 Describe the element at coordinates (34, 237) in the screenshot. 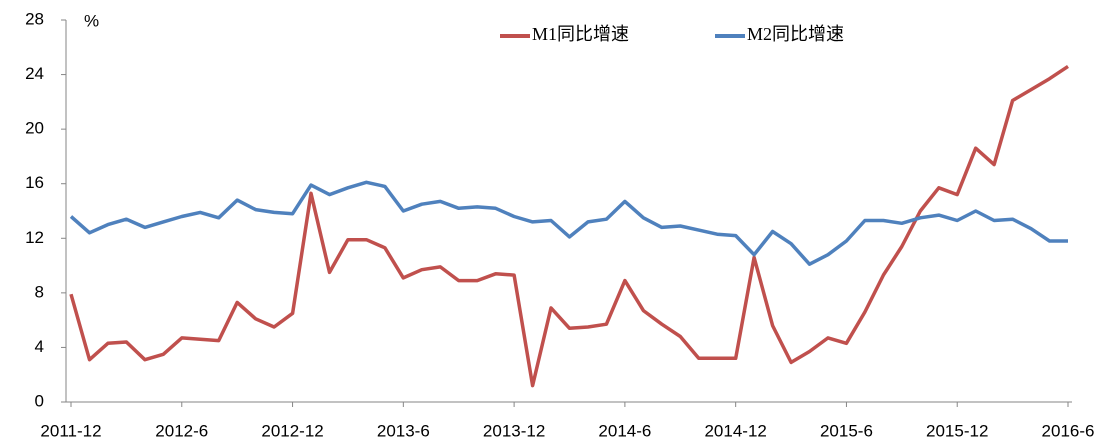

I see `y-tick-label: 12` at that location.